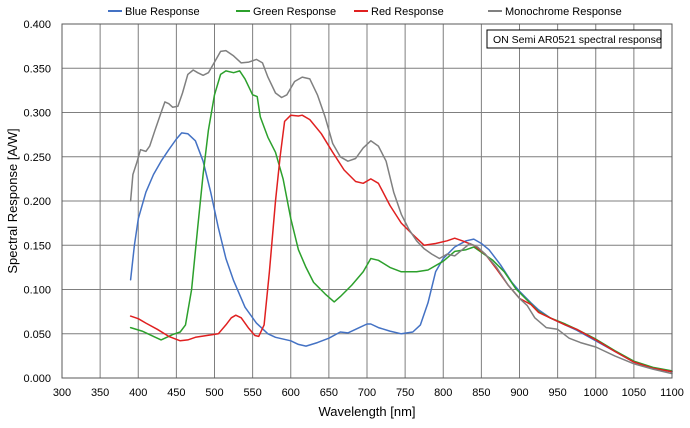  Describe the element at coordinates (176, 393) in the screenshot. I see `x-tick-label-450: 450` at that location.